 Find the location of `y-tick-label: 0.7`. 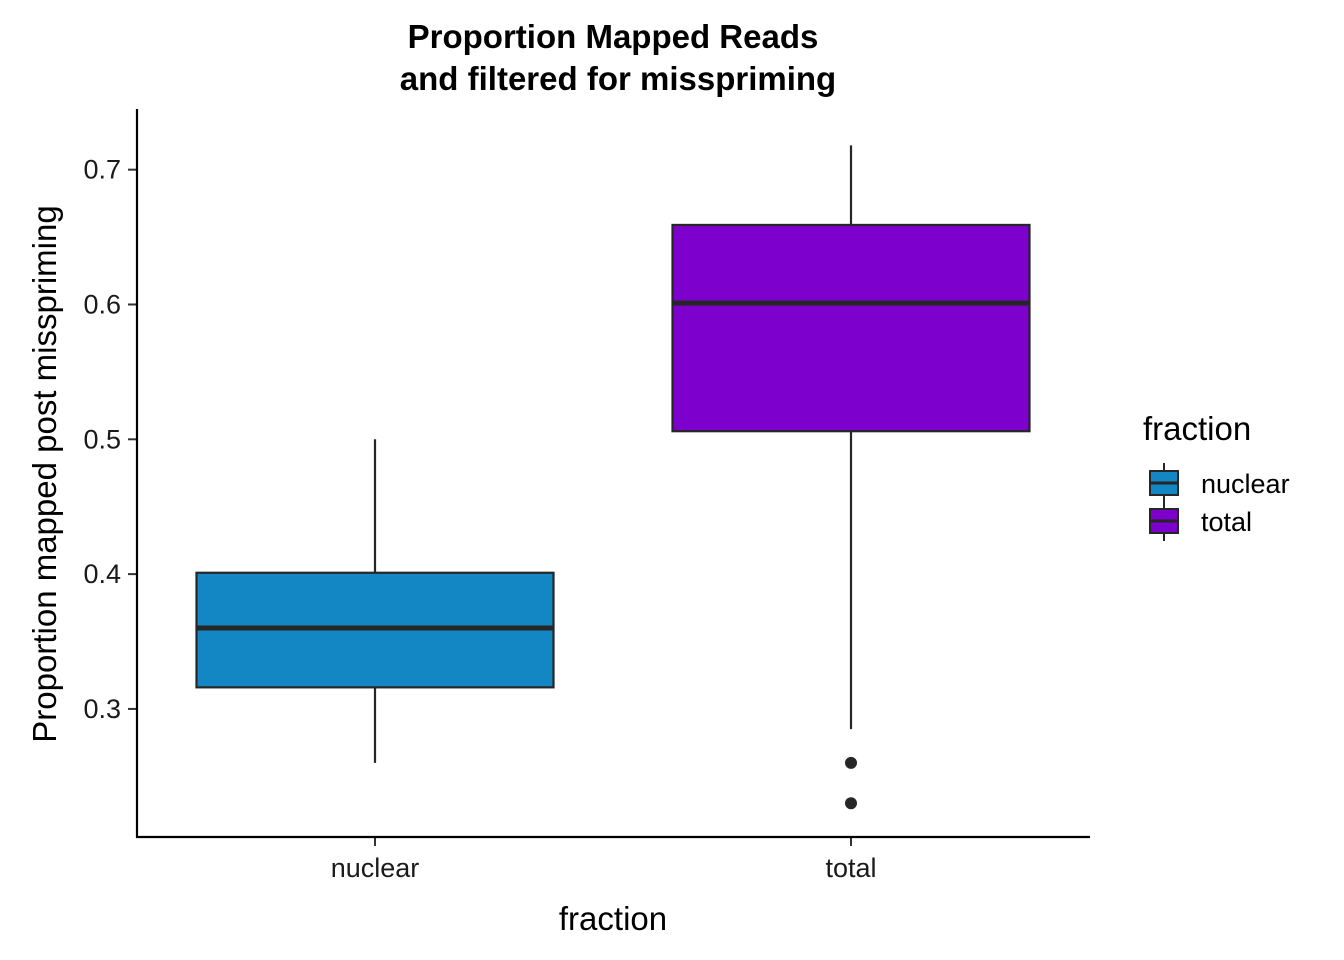

y-tick-label: 0.7 is located at coordinates (102, 170).